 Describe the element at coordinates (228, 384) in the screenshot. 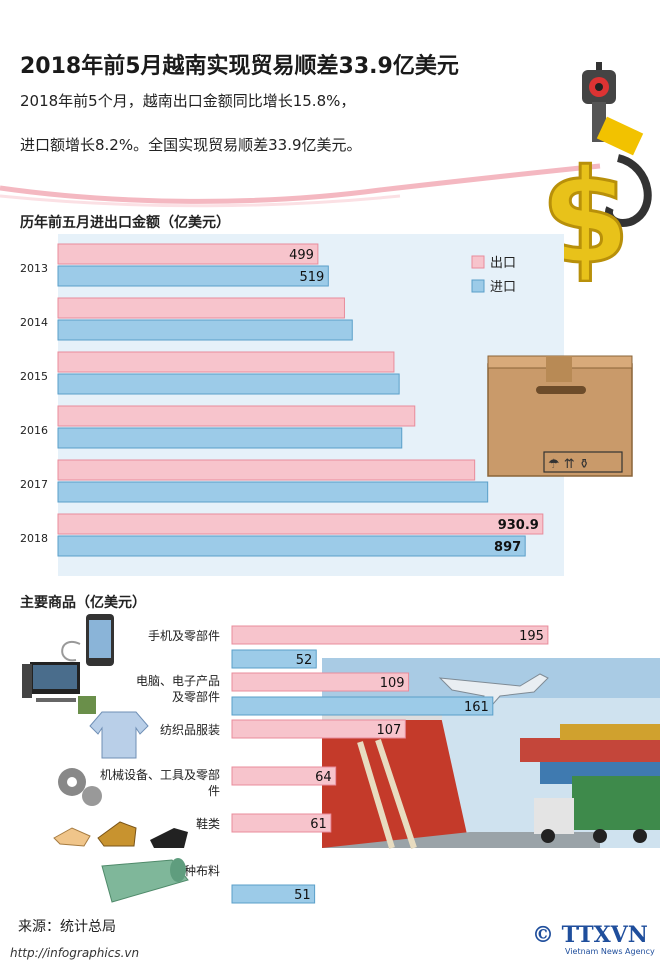

I see `import-bar-2015` at that location.